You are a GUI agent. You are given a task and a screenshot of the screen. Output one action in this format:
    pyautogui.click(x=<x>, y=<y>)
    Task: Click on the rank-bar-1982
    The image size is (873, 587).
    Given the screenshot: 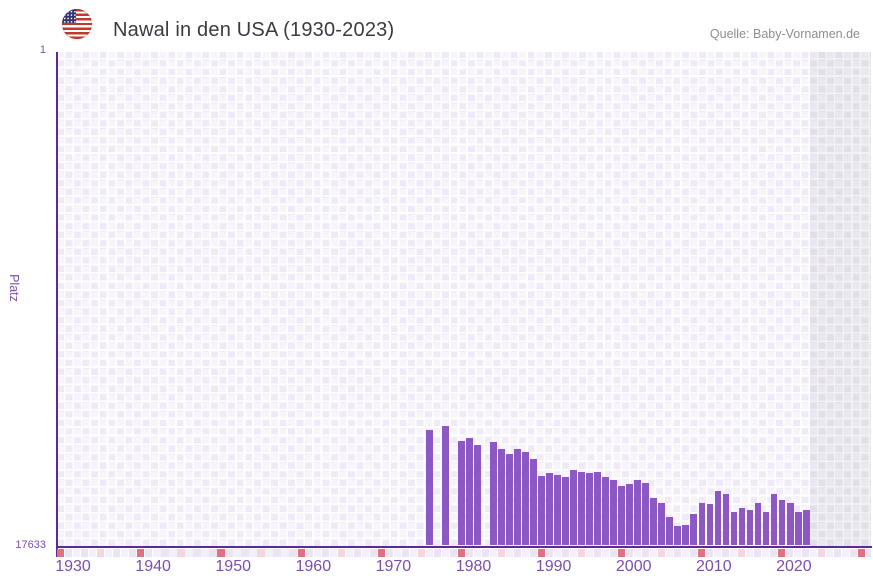 What is the action you would take?
    pyautogui.click(x=478, y=495)
    